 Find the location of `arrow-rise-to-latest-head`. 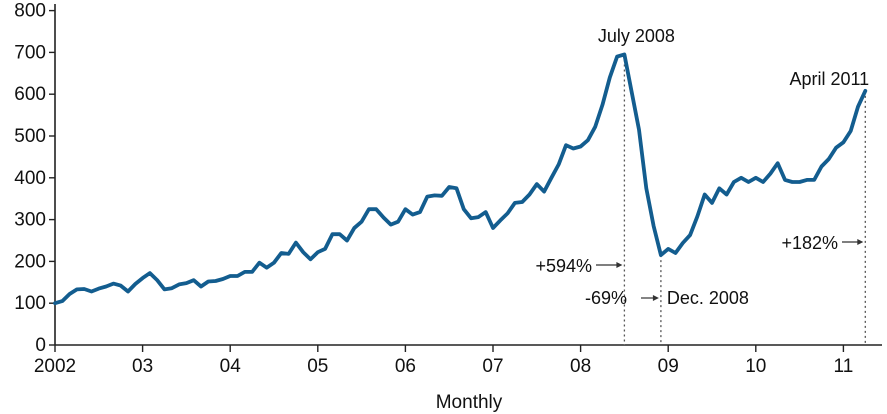

arrow-rise-to-latest-head is located at coordinates (860, 242).